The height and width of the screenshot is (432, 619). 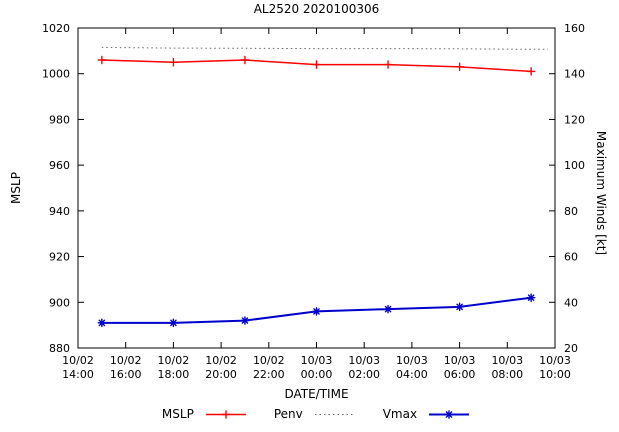 What do you see at coordinates (221, 374) in the screenshot?
I see `x-tick-label-time: 20:00` at bounding box center [221, 374].